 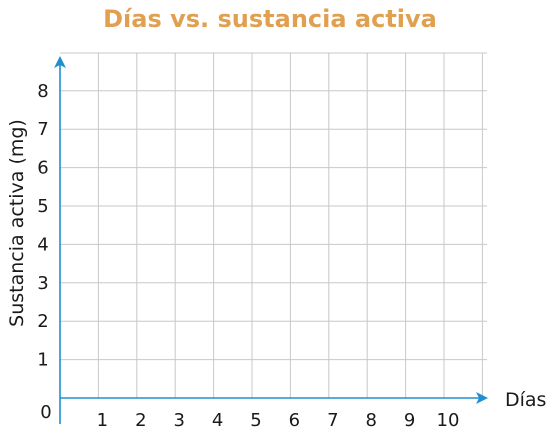 I want to click on x-tick-labels: 1 2 3 4 5 6 7 8 9 10, so click(x=278, y=420).